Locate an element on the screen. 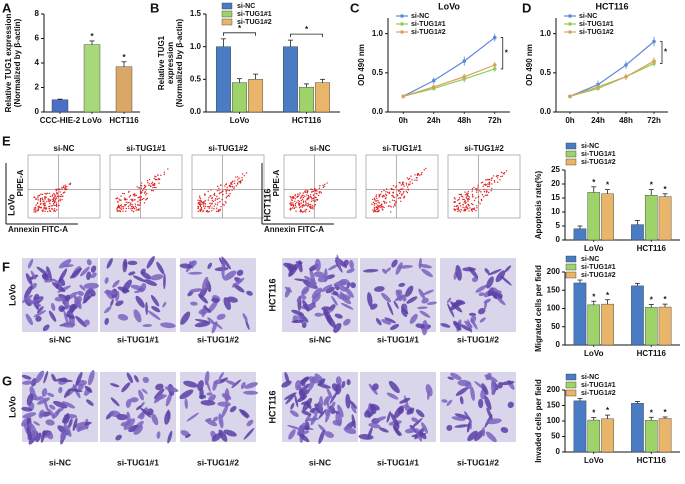 This screenshot has width=685, height=484. y-tick-label: 15 is located at coordinates (555, 197).